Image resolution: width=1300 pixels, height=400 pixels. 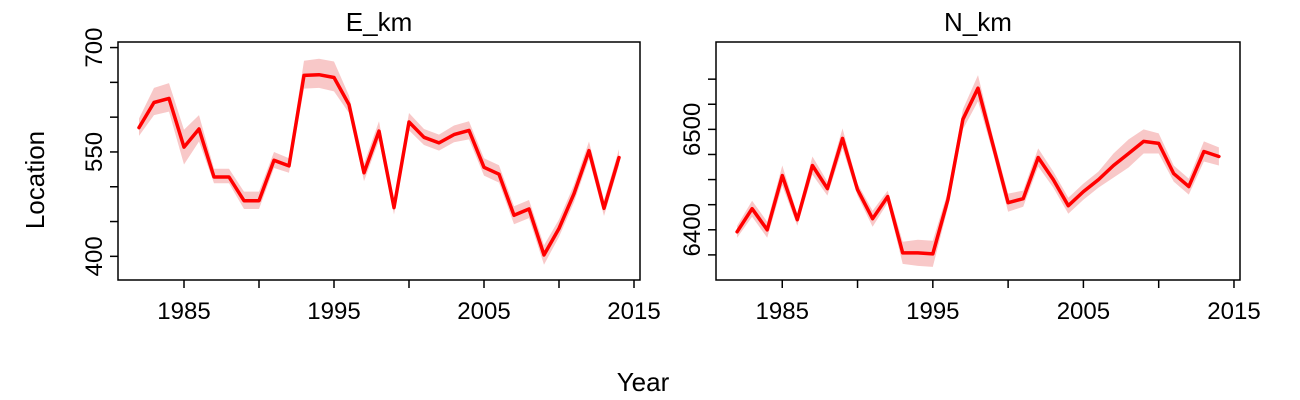 I want to click on y-tick-label: 700, so click(x=94, y=48).